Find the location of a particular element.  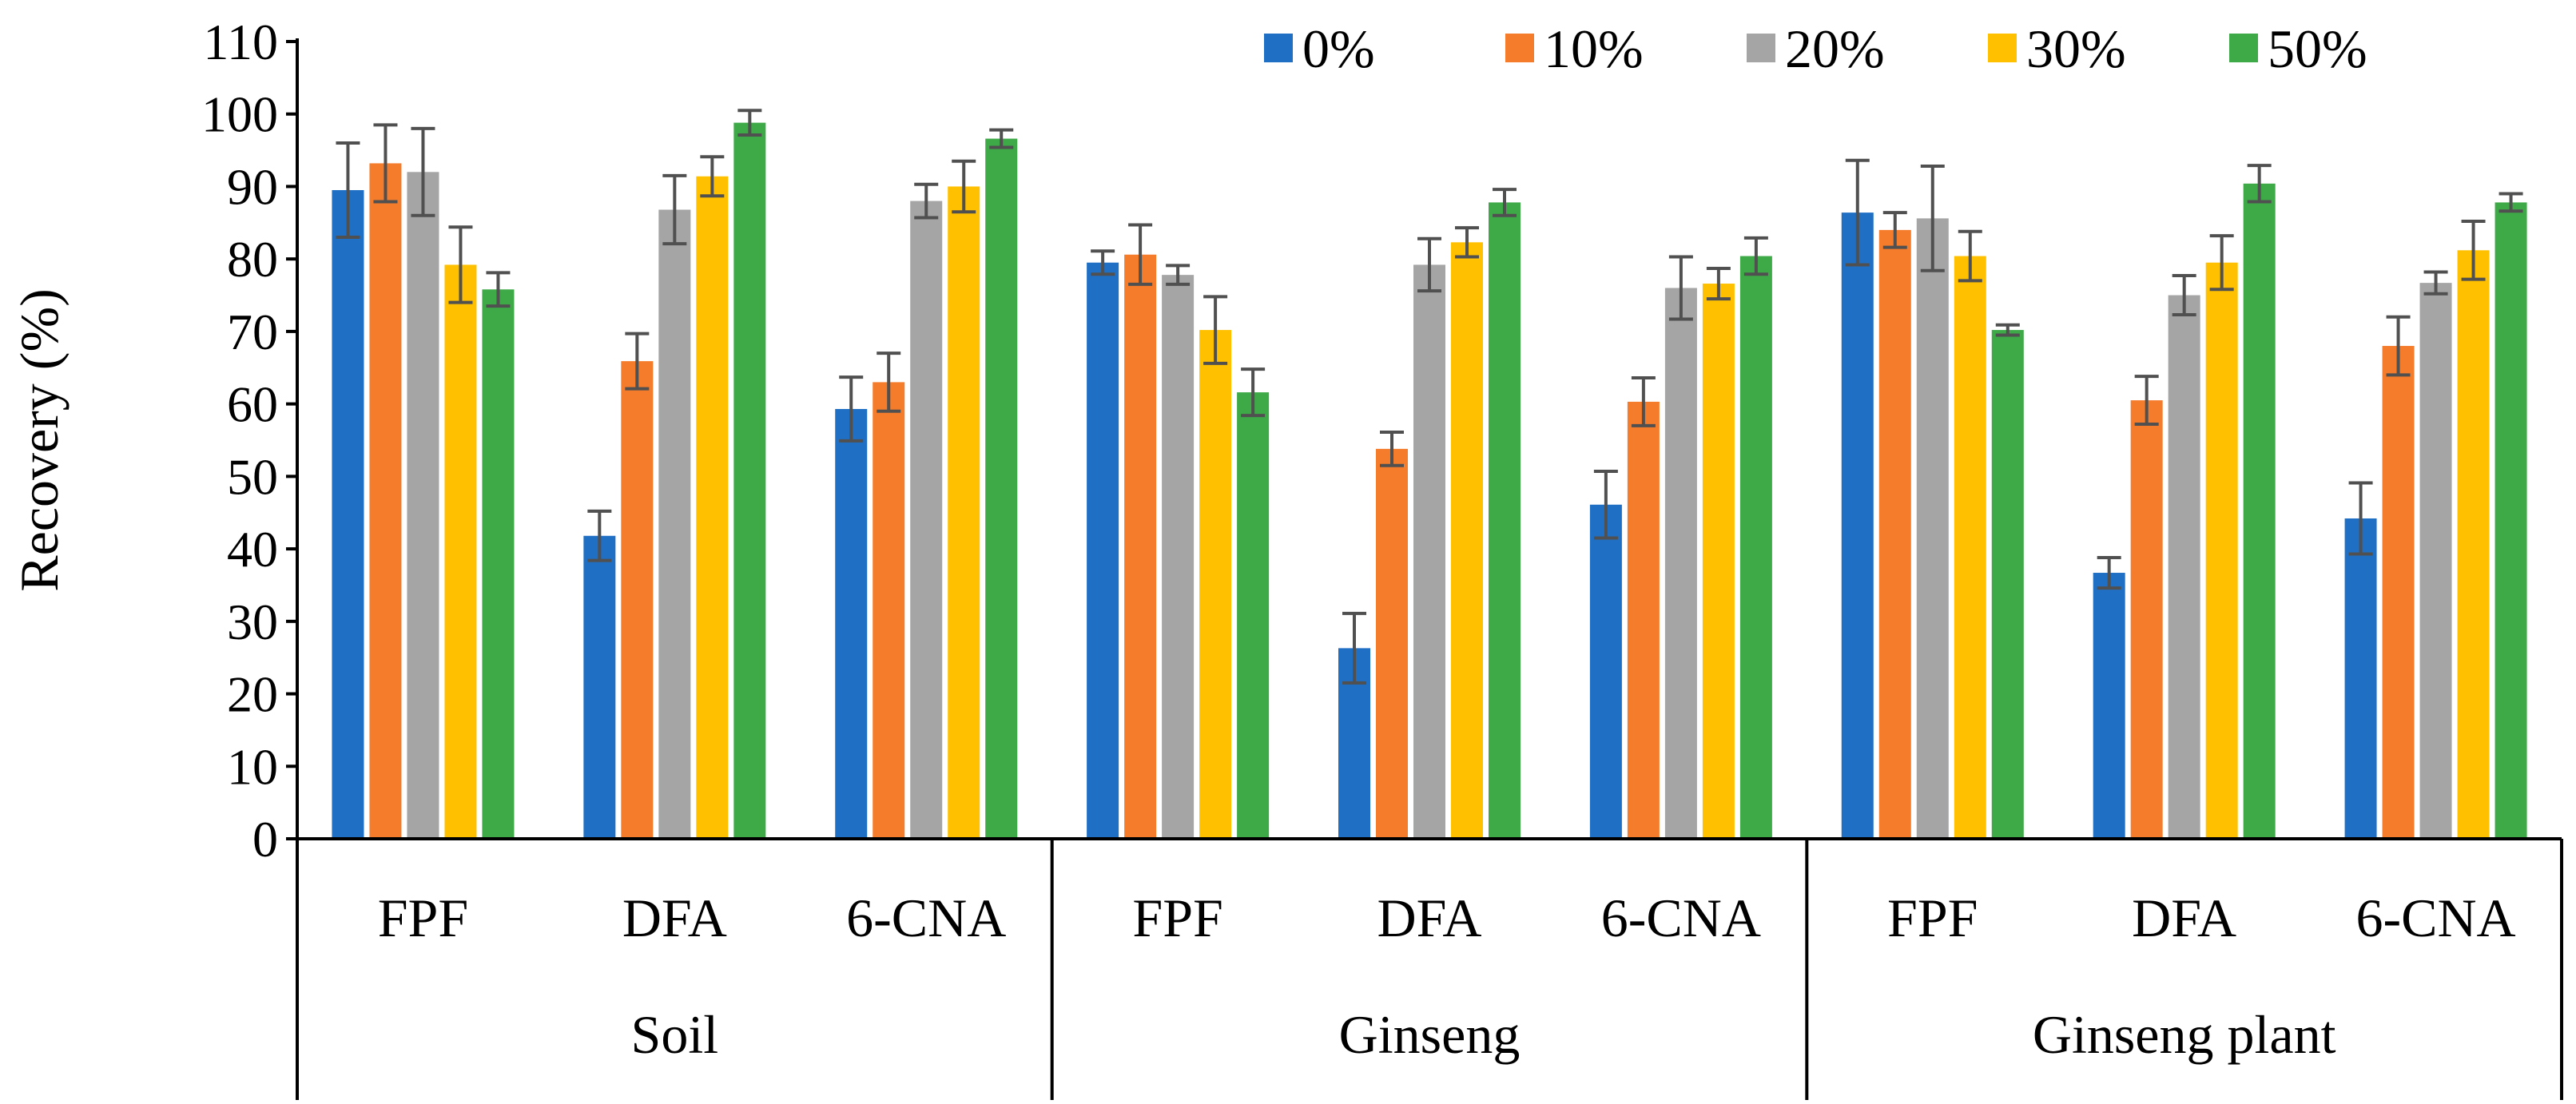

legend-label: 50% is located at coordinates (2317, 48).